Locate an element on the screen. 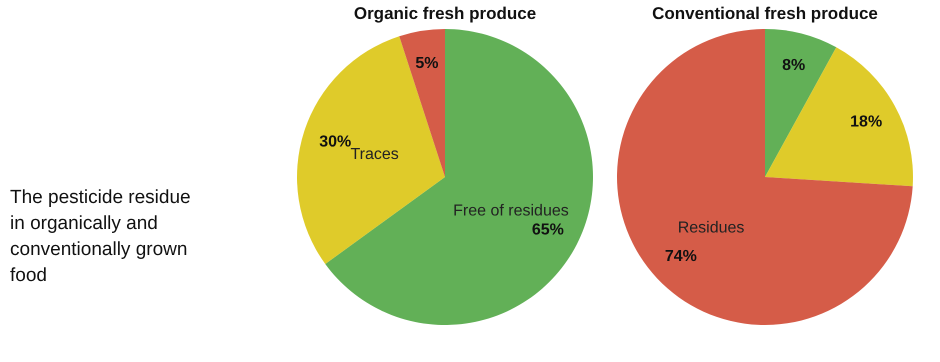 The width and height of the screenshot is (940, 362). data-label: 65% is located at coordinates (548, 229).